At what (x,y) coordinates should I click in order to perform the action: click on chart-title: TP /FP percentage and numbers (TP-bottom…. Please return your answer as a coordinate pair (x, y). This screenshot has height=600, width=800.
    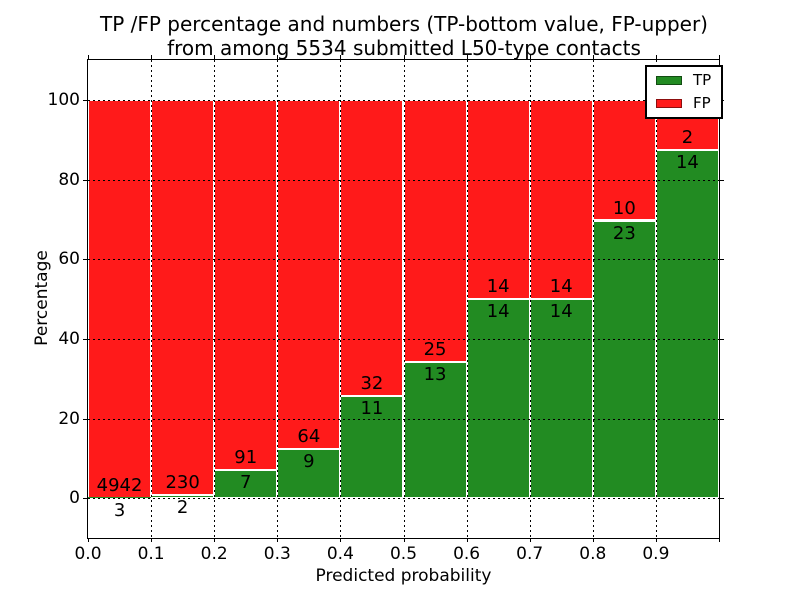
    Looking at the image, I should click on (404, 36).